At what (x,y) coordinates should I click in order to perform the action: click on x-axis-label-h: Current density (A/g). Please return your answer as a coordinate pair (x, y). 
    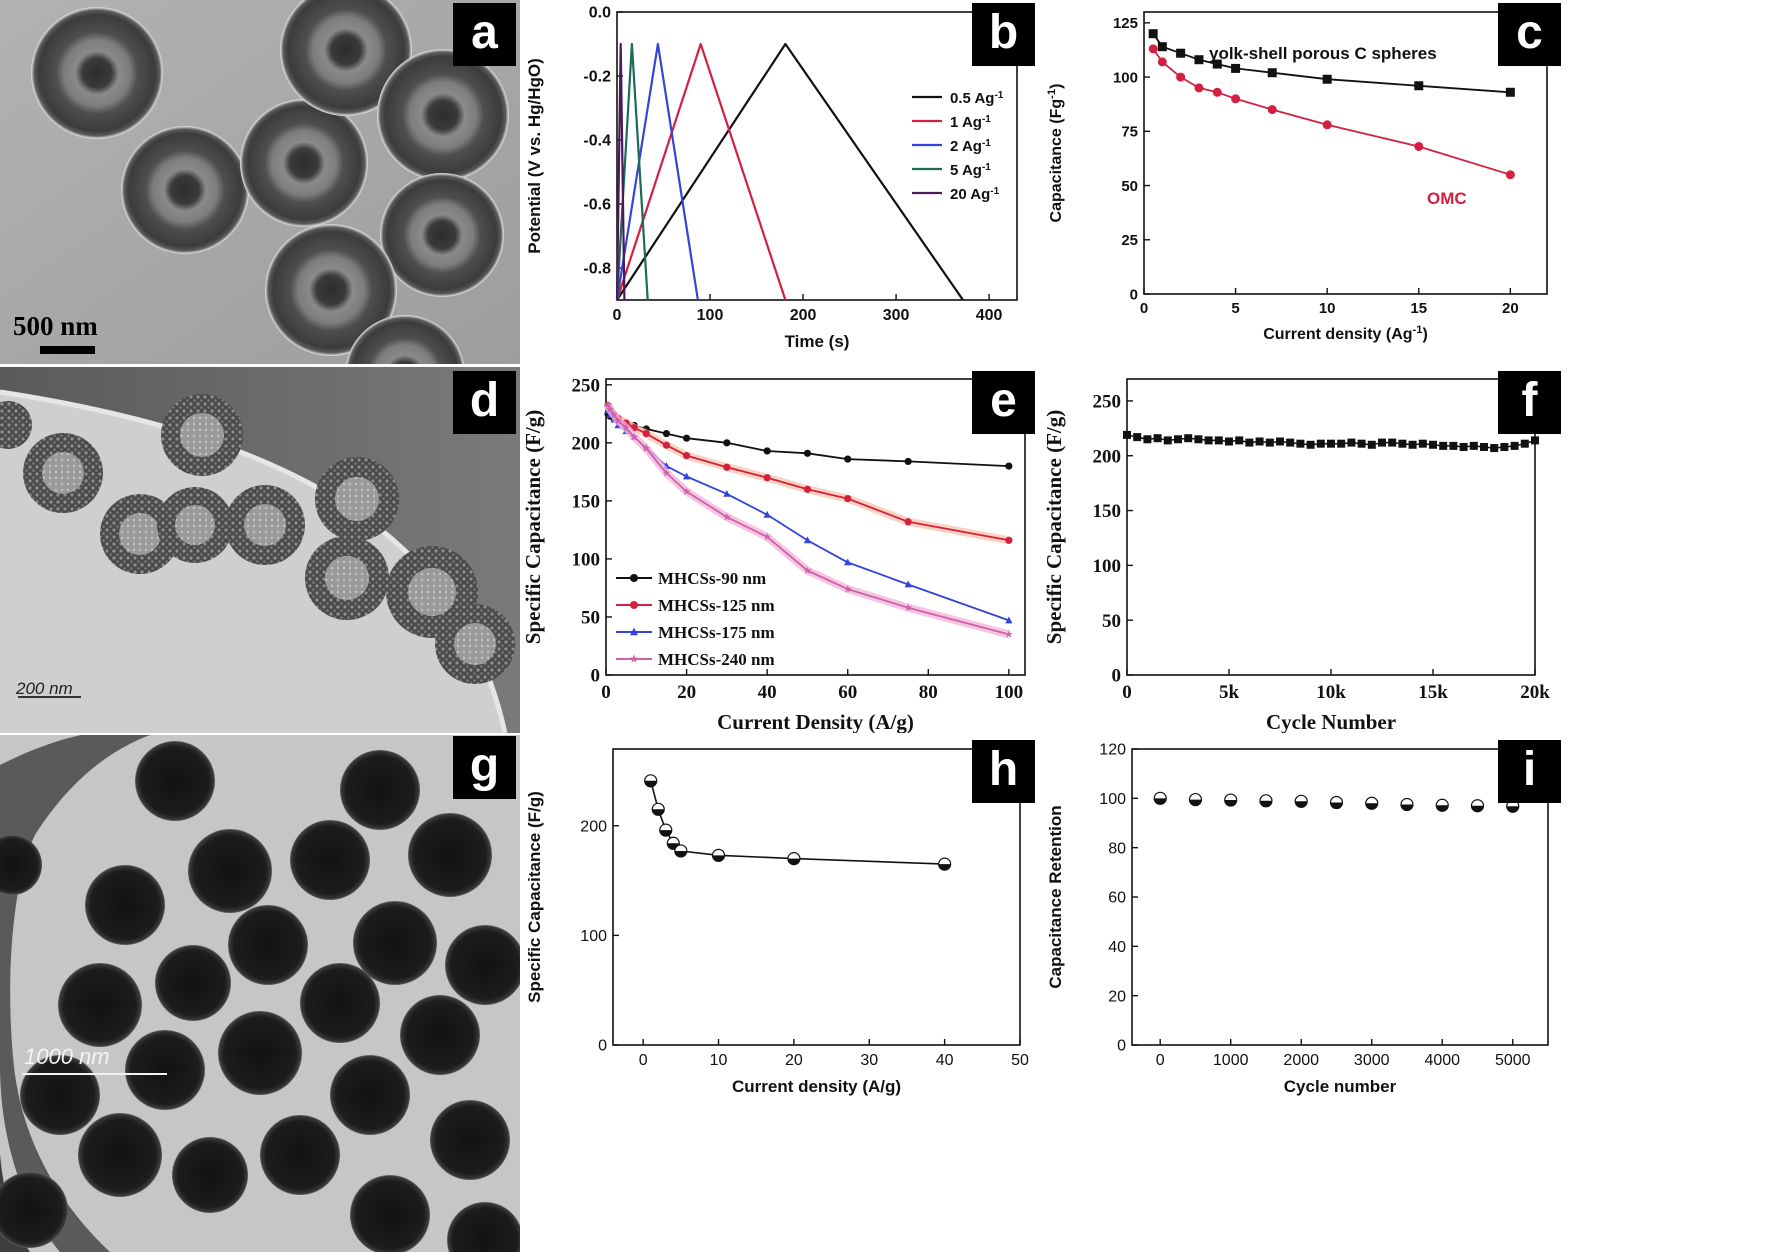
    Looking at the image, I should click on (816, 1086).